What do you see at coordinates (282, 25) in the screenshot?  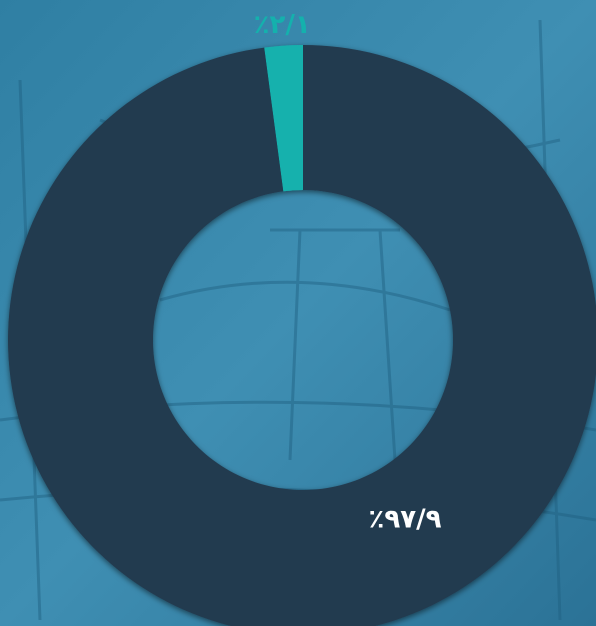 I see `value-label: ٪۲/۱` at bounding box center [282, 25].